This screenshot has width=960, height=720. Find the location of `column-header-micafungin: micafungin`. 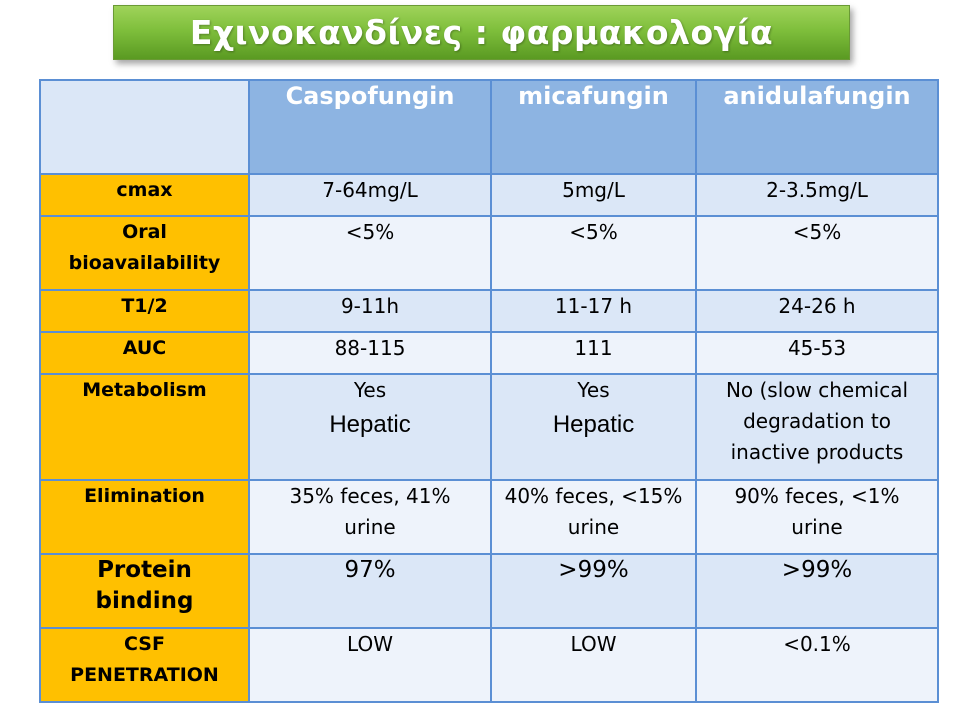

column-header-micafungin: micafungin is located at coordinates (593, 127).